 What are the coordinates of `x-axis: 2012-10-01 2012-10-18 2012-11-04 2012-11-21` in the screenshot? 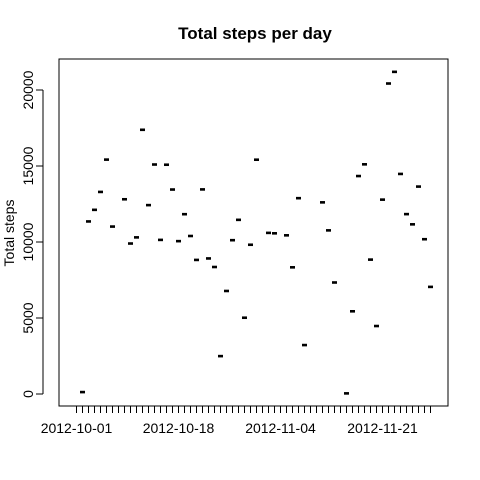 It's located at (236, 420).